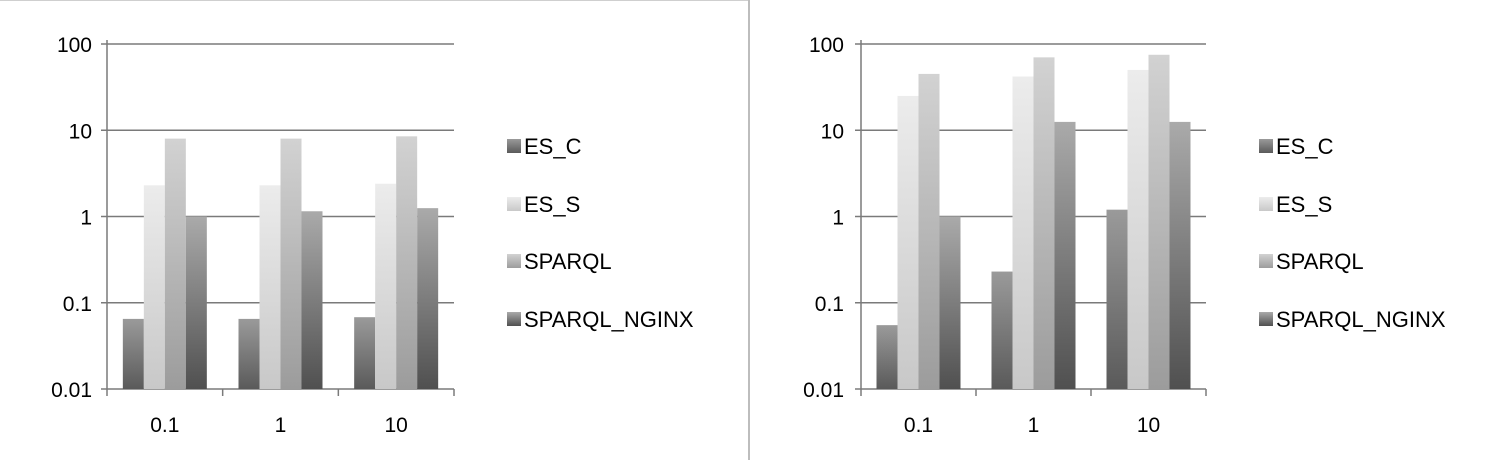  What do you see at coordinates (374, 0) in the screenshot?
I see `top-border` at bounding box center [374, 0].